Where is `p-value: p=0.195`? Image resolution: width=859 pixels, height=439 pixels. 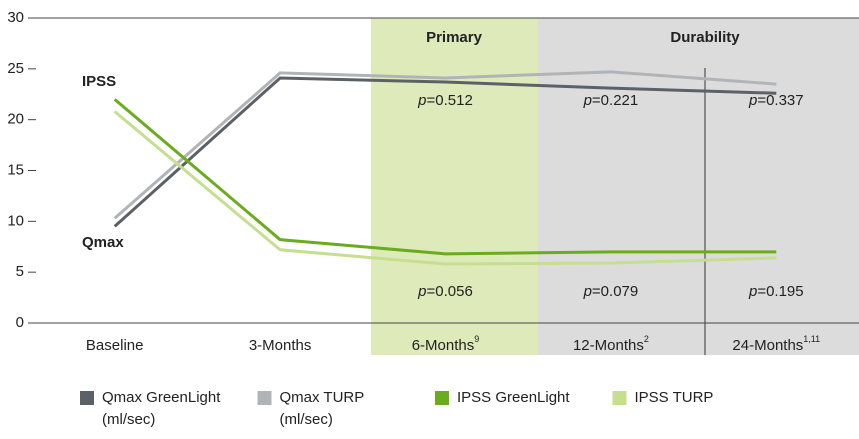
p-value: p=0.195 is located at coordinates (776, 291).